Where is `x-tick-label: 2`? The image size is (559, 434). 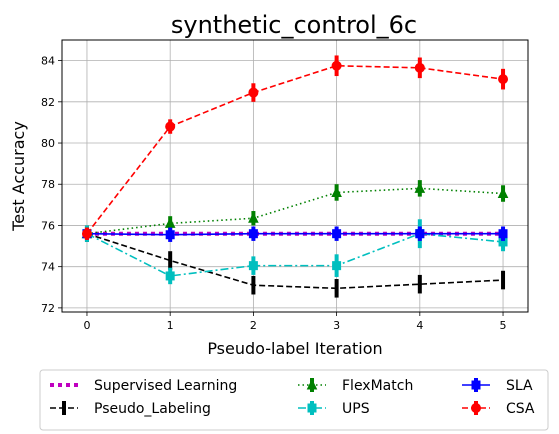
x-tick-label: 2 is located at coordinates (253, 325).